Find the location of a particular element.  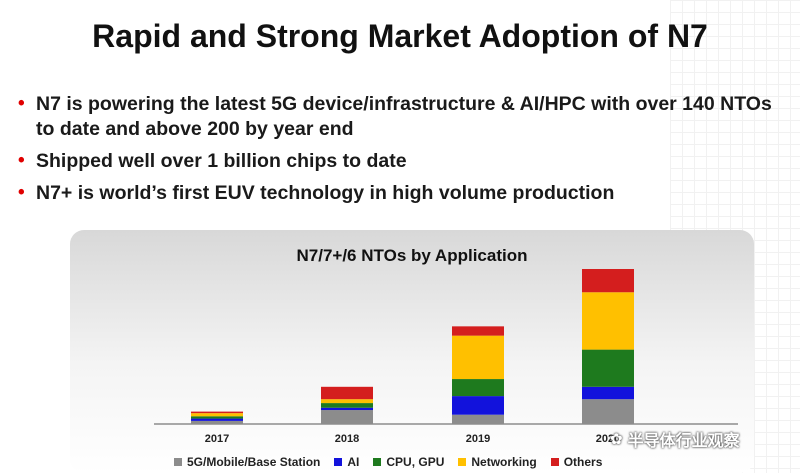

bar-segment-2019-cpu-gpu is located at coordinates (478, 388).